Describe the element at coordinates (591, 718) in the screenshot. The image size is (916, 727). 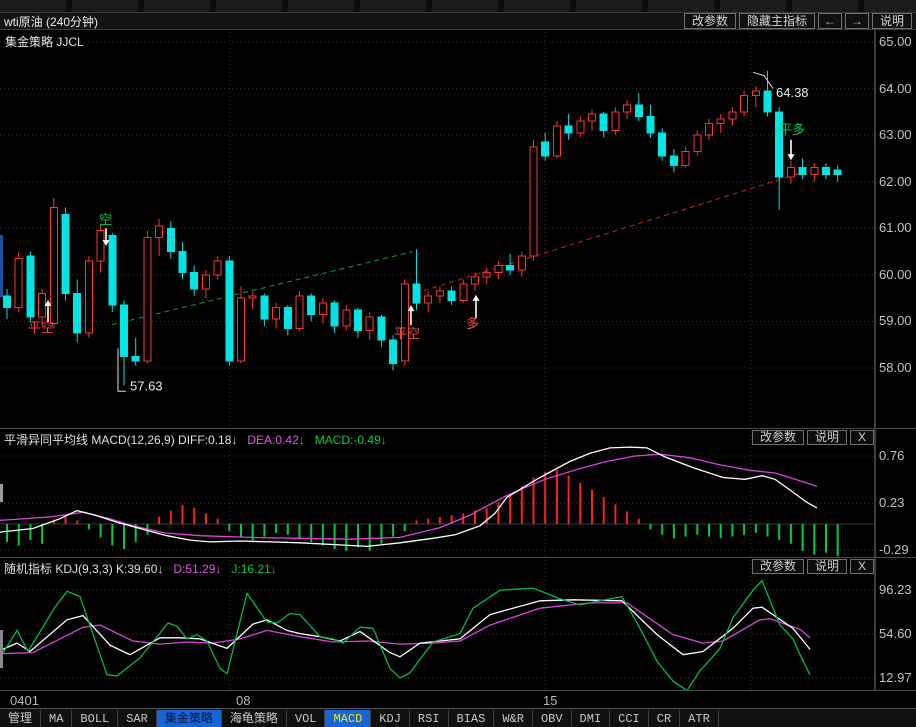
I see `tab-dmi: DMI` at that location.